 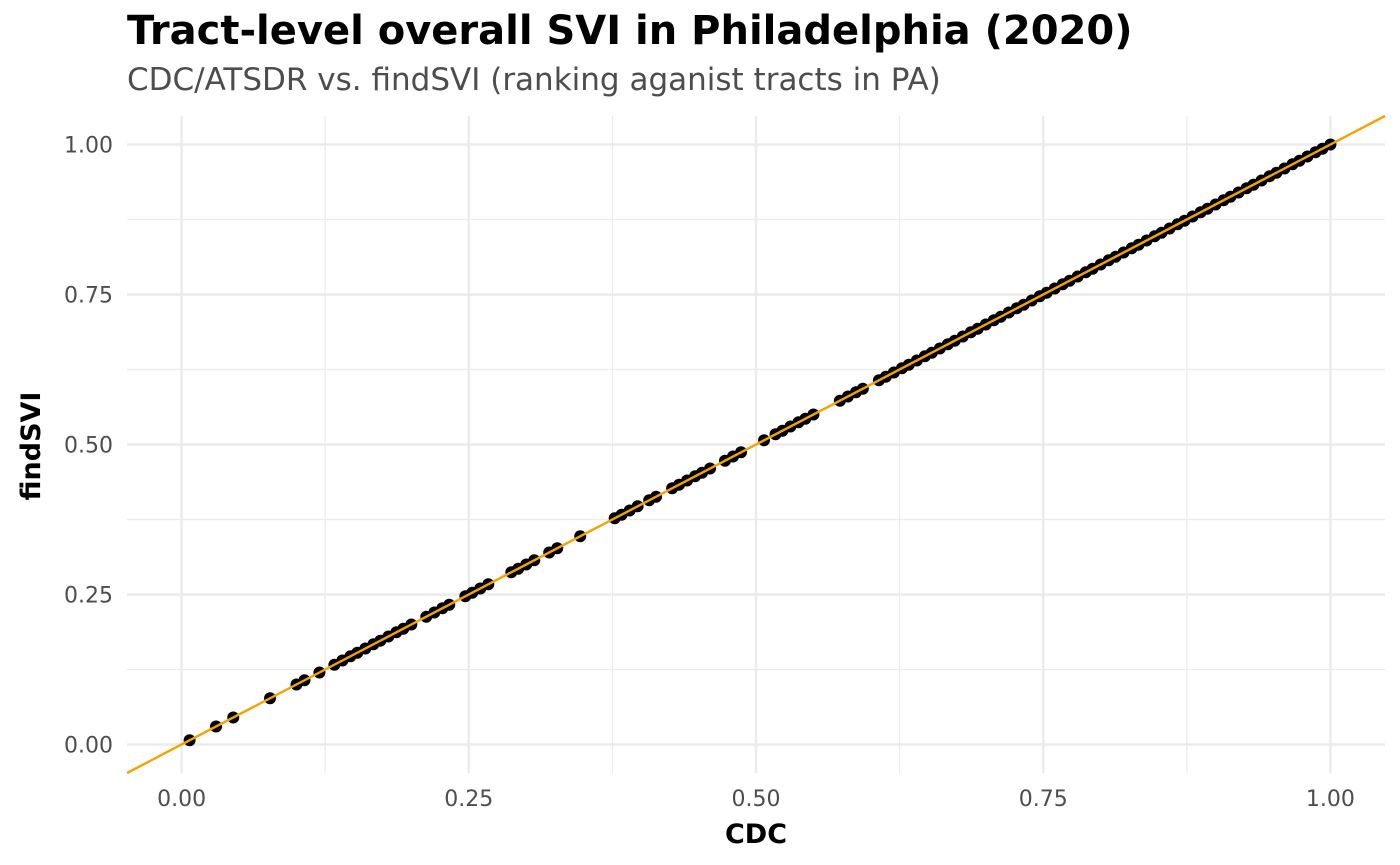 I want to click on x-tick-label: 1.00, so click(x=1330, y=799).